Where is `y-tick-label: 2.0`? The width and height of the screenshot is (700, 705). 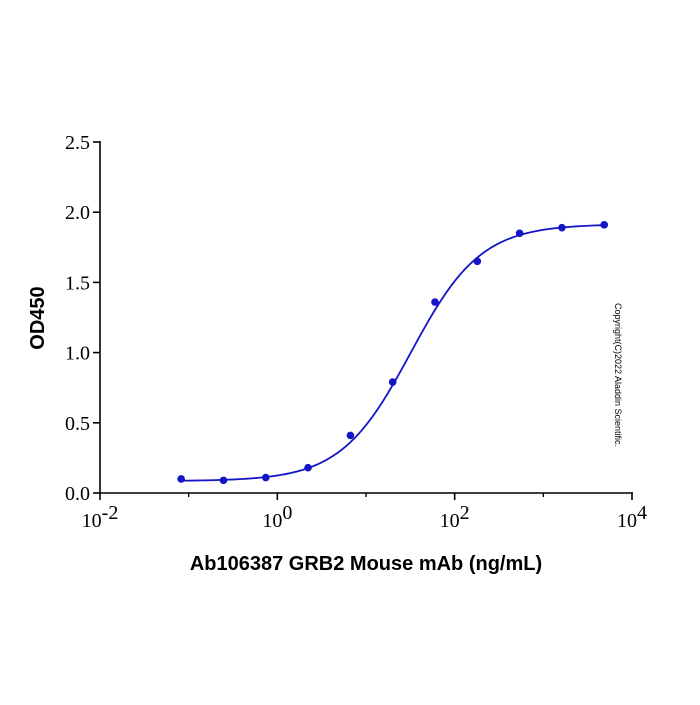
y-tick-label: 2.0 is located at coordinates (77, 213).